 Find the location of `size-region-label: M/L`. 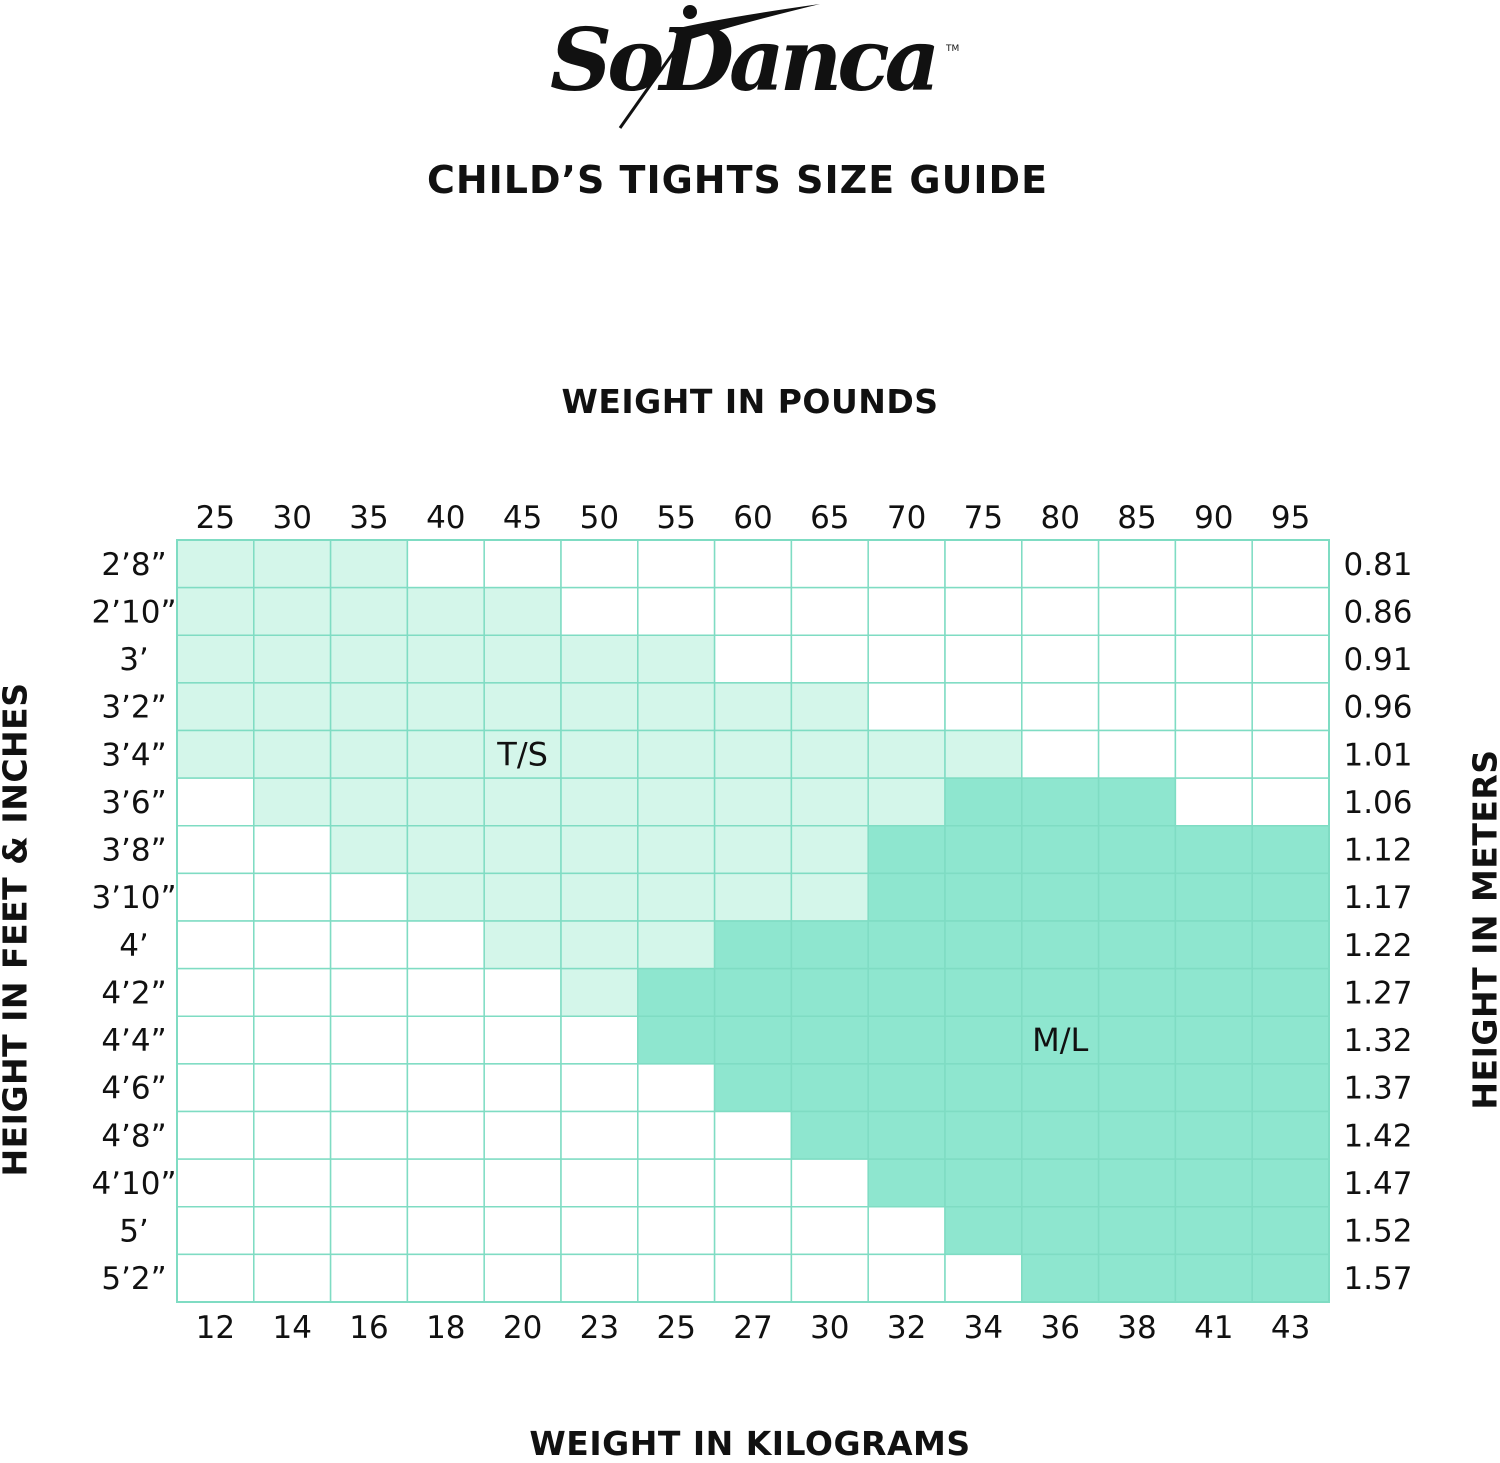

size-region-label: M/L is located at coordinates (1060, 1040).